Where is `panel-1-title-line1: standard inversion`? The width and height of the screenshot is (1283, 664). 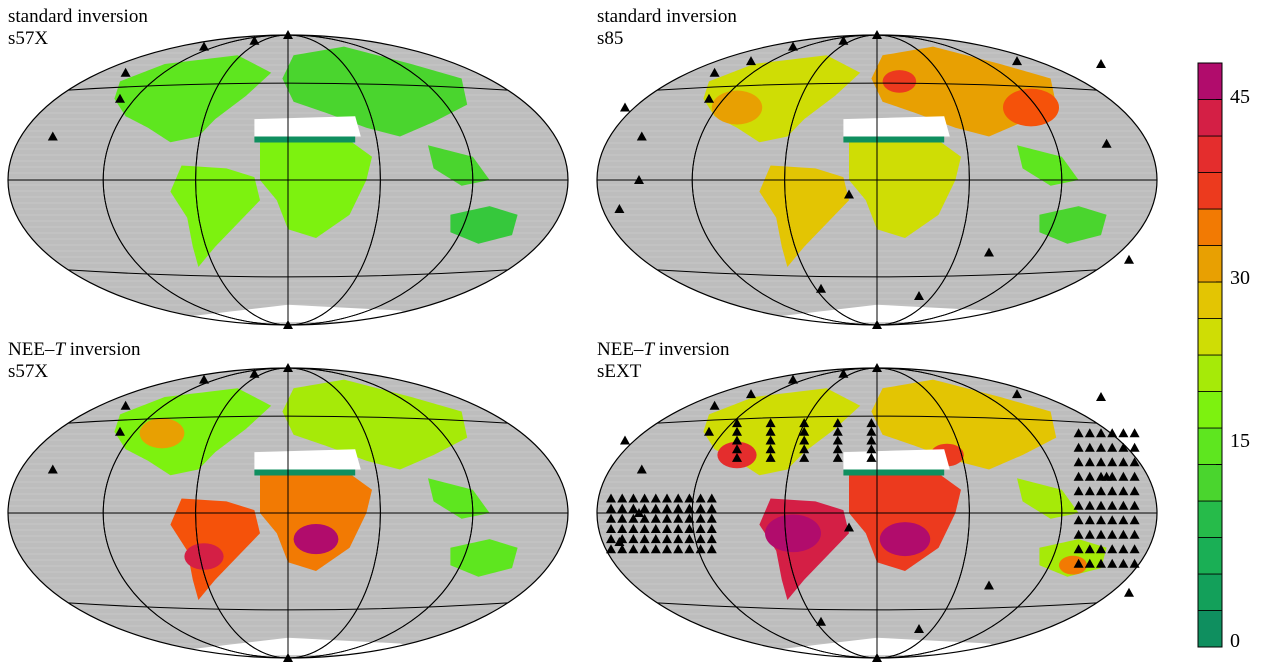 panel-1-title-line1: standard inversion is located at coordinates (78, 16).